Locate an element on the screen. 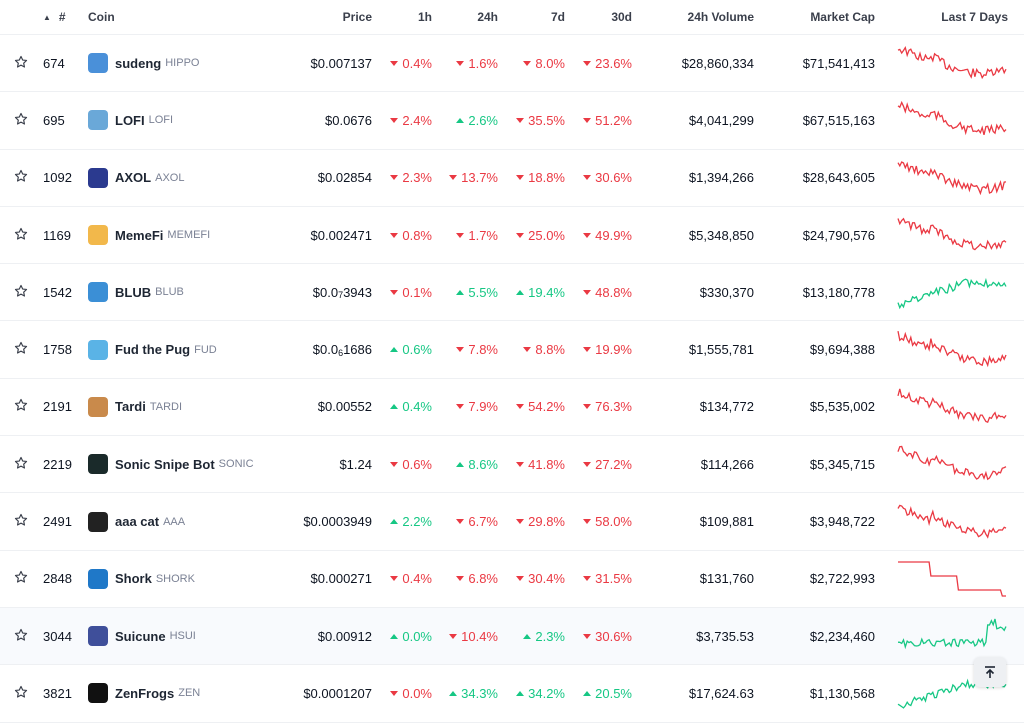 Image resolution: width=1024 pixels, height=723 pixels. coin-link: Shork SHORK is located at coordinates (193, 579).